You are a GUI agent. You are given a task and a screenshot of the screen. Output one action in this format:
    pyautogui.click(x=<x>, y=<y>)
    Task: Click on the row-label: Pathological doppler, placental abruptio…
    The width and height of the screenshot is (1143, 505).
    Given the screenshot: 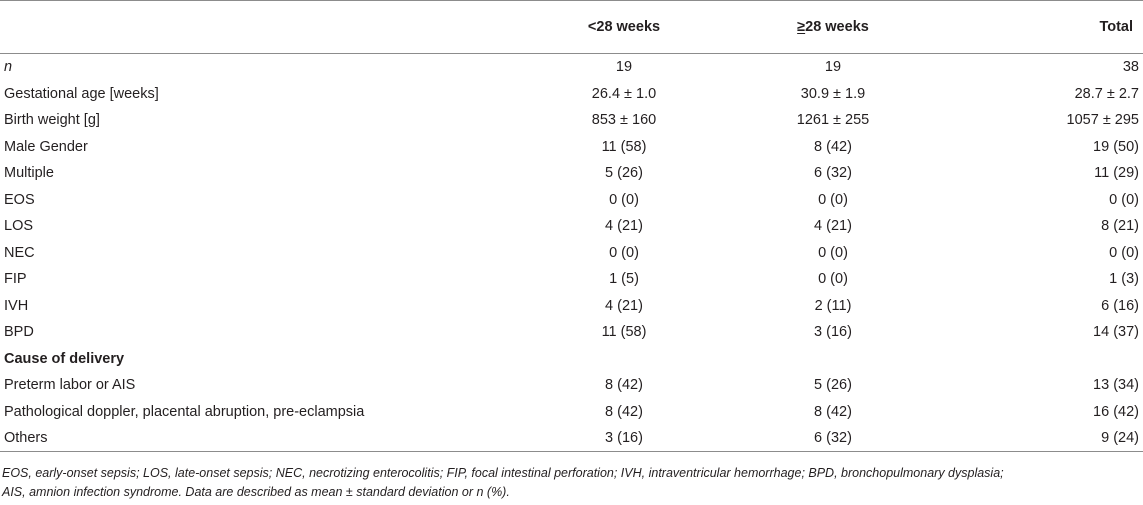 What is the action you would take?
    pyautogui.click(x=184, y=411)
    